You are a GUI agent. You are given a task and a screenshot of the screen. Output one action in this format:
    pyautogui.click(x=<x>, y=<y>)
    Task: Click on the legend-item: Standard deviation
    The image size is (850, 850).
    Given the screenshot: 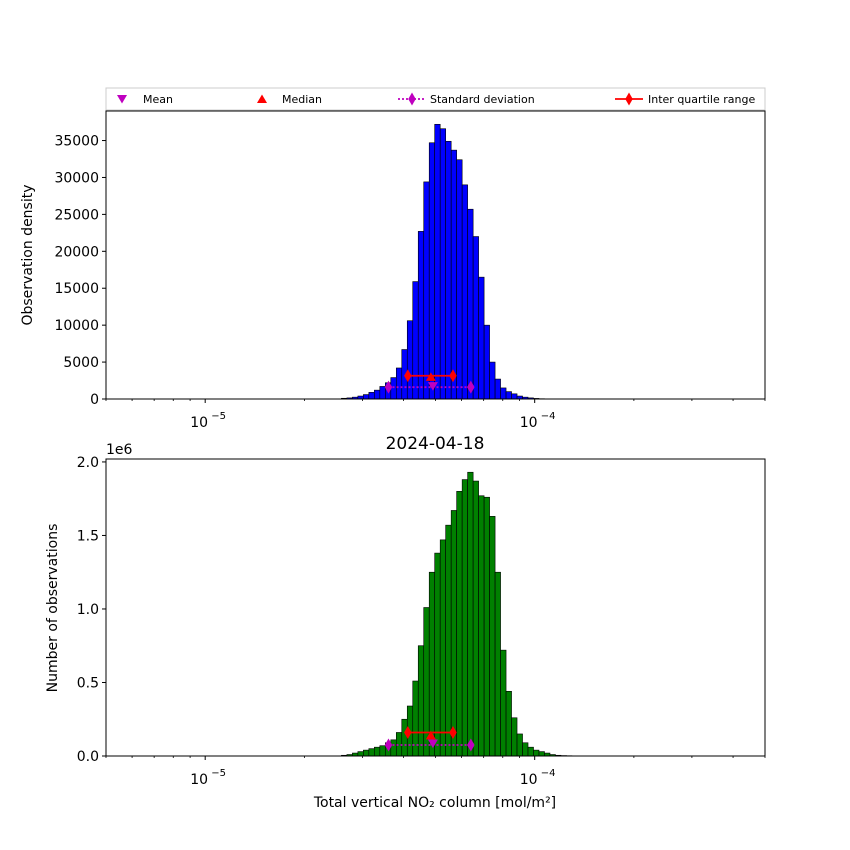 What is the action you would take?
    pyautogui.click(x=466, y=99)
    